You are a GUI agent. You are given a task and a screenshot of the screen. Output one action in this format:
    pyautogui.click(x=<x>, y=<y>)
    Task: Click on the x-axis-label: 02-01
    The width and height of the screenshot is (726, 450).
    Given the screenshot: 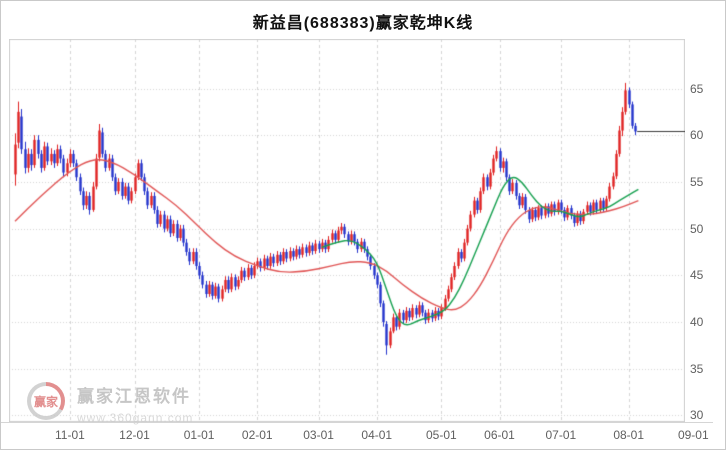 What is the action you would take?
    pyautogui.click(x=257, y=435)
    